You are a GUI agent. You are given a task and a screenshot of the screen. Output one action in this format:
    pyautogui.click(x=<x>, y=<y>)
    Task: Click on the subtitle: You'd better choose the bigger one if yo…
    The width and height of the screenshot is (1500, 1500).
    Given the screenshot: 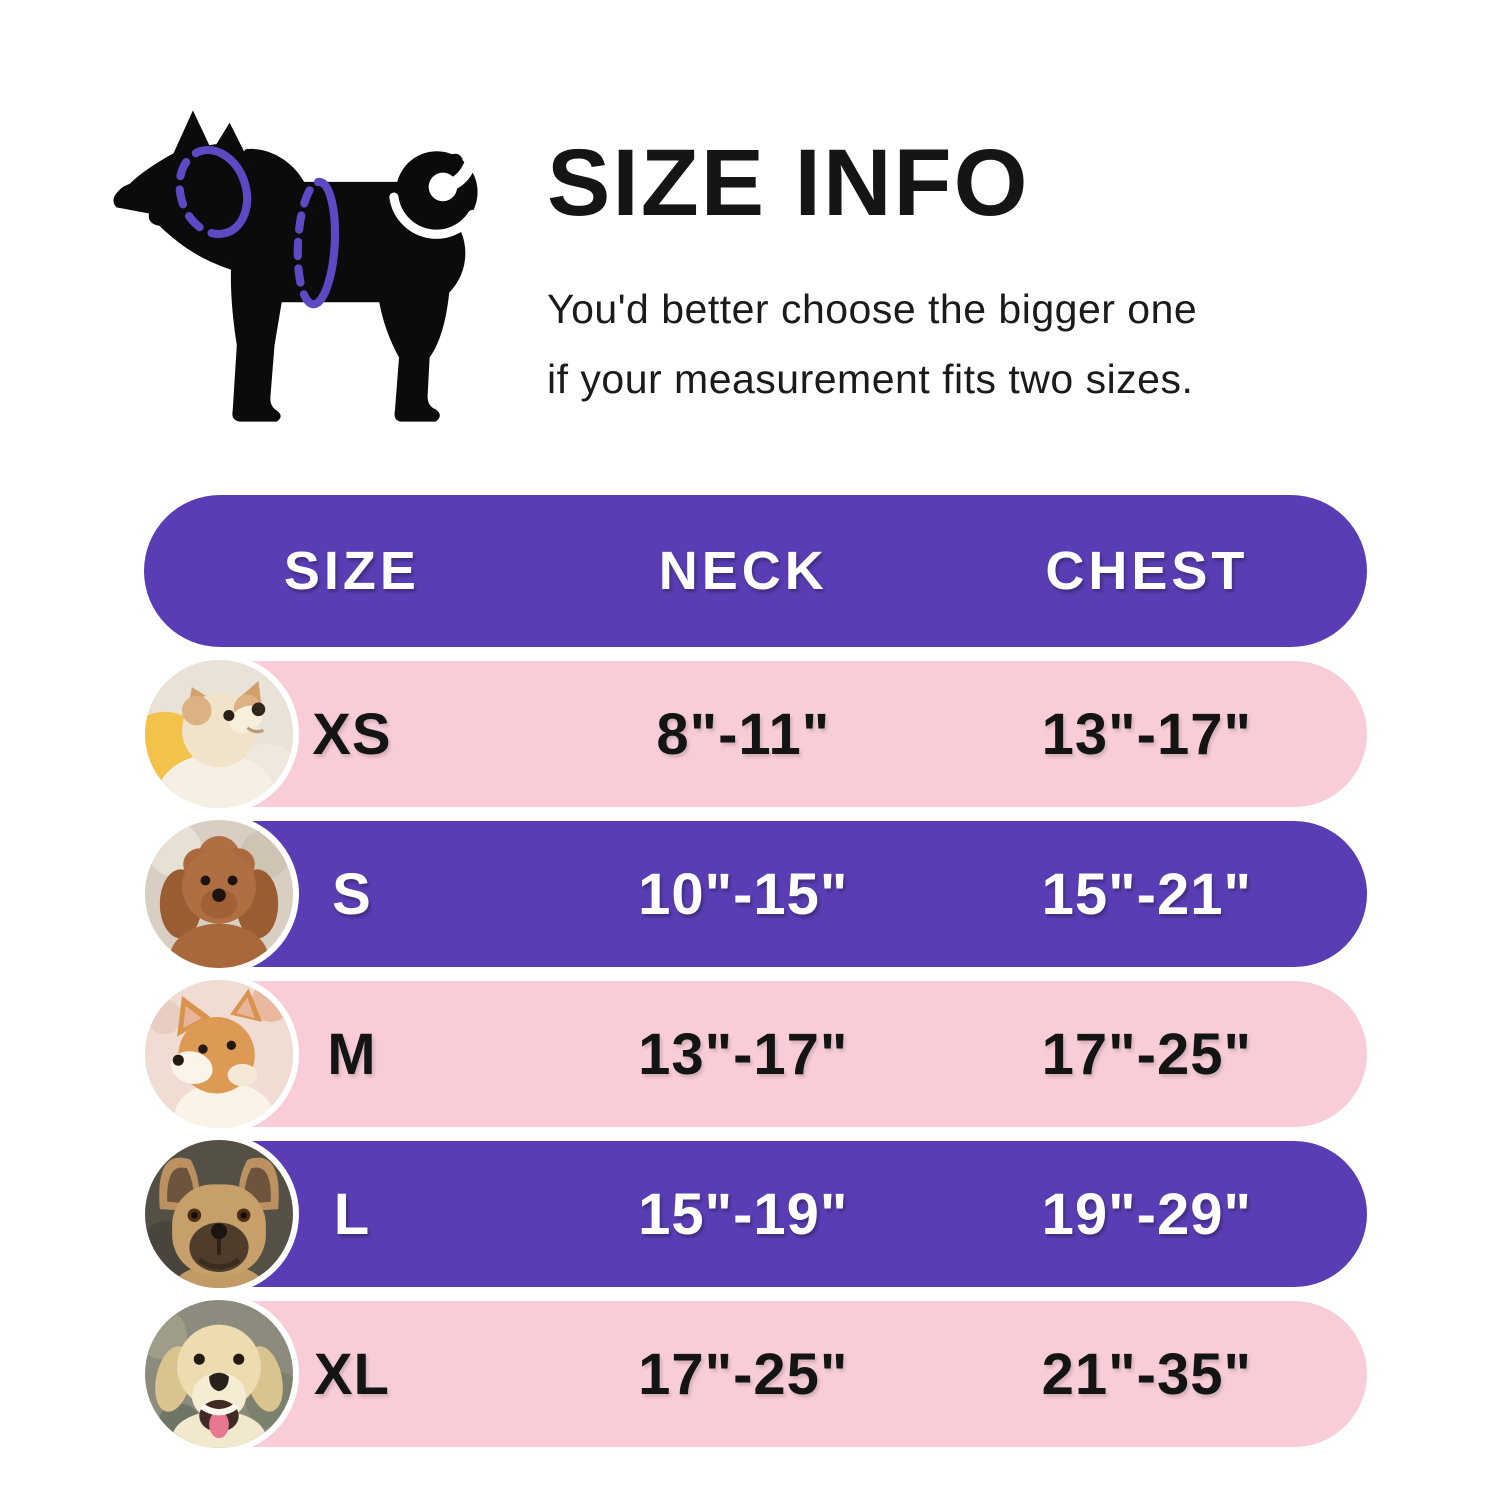 What is the action you would take?
    pyautogui.click(x=962, y=344)
    